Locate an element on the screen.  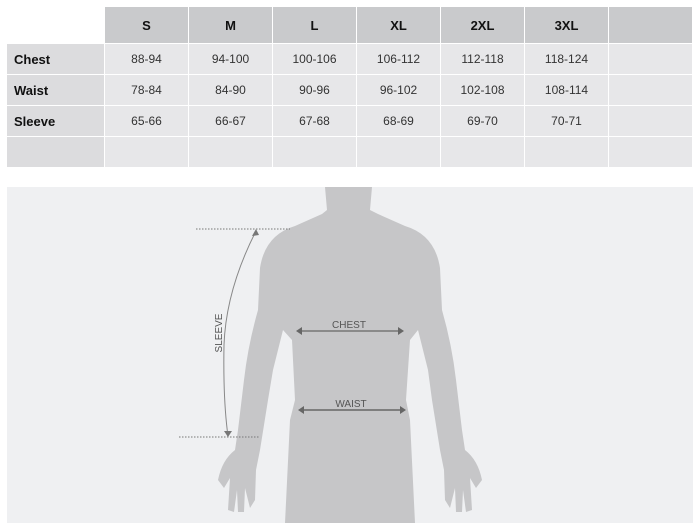
column-header: 3XL is located at coordinates (566, 25).